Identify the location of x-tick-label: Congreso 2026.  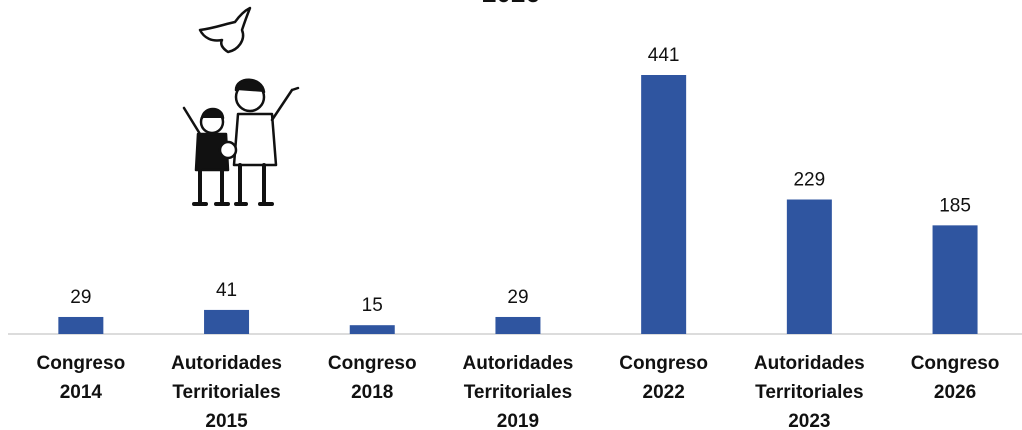
(955, 378).